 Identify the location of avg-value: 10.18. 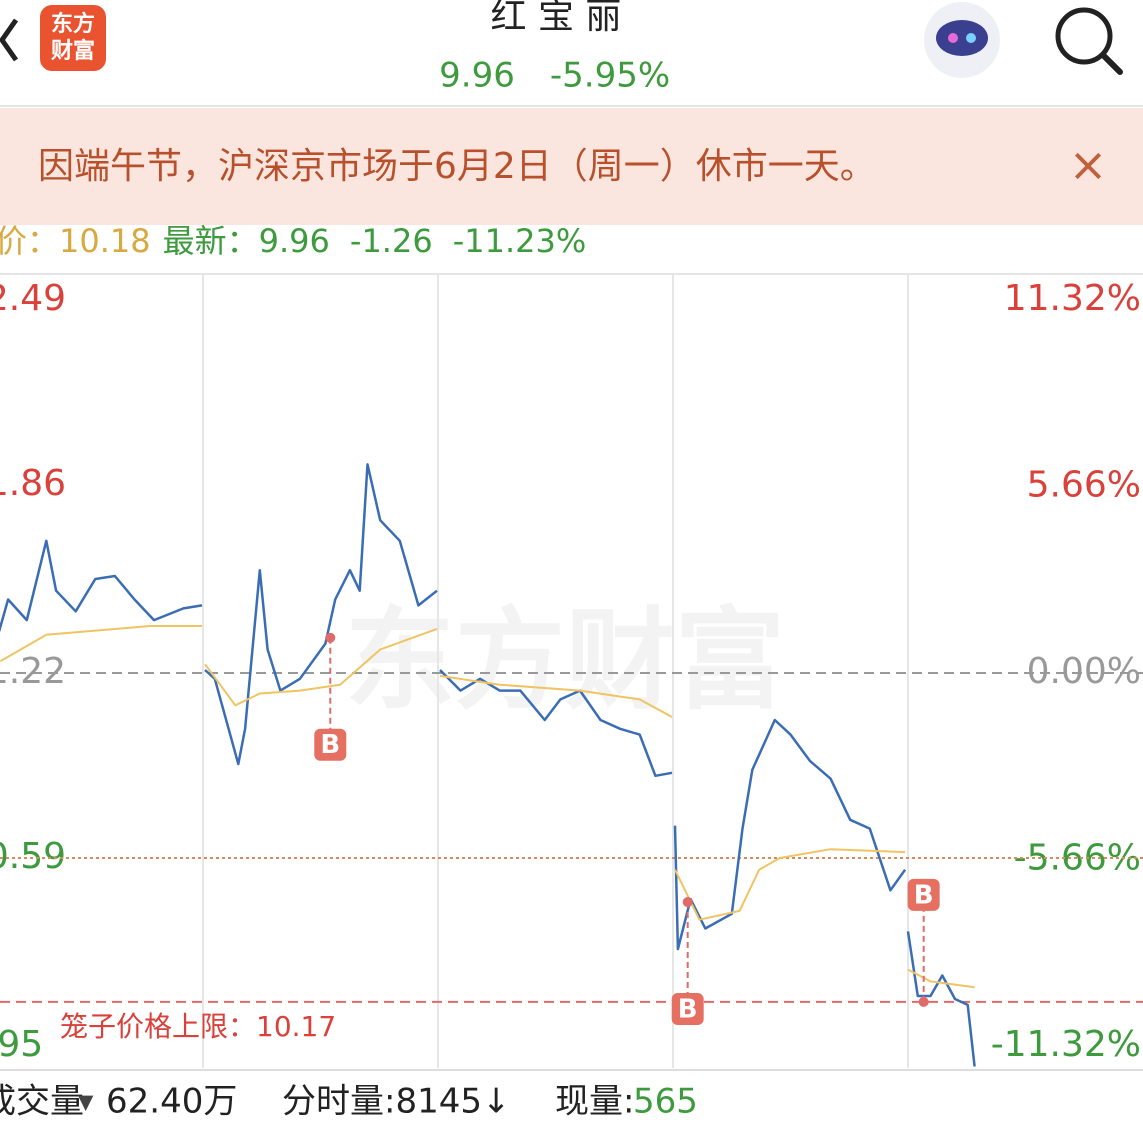
(105, 241).